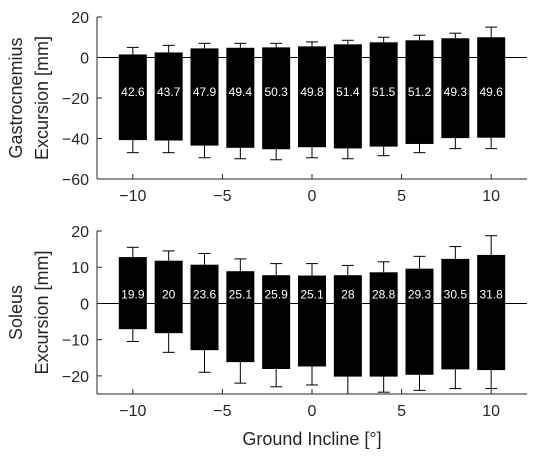 This screenshot has height=458, width=550. What do you see at coordinates (75, 180) in the screenshot?
I see `y-tick-label: −60` at bounding box center [75, 180].